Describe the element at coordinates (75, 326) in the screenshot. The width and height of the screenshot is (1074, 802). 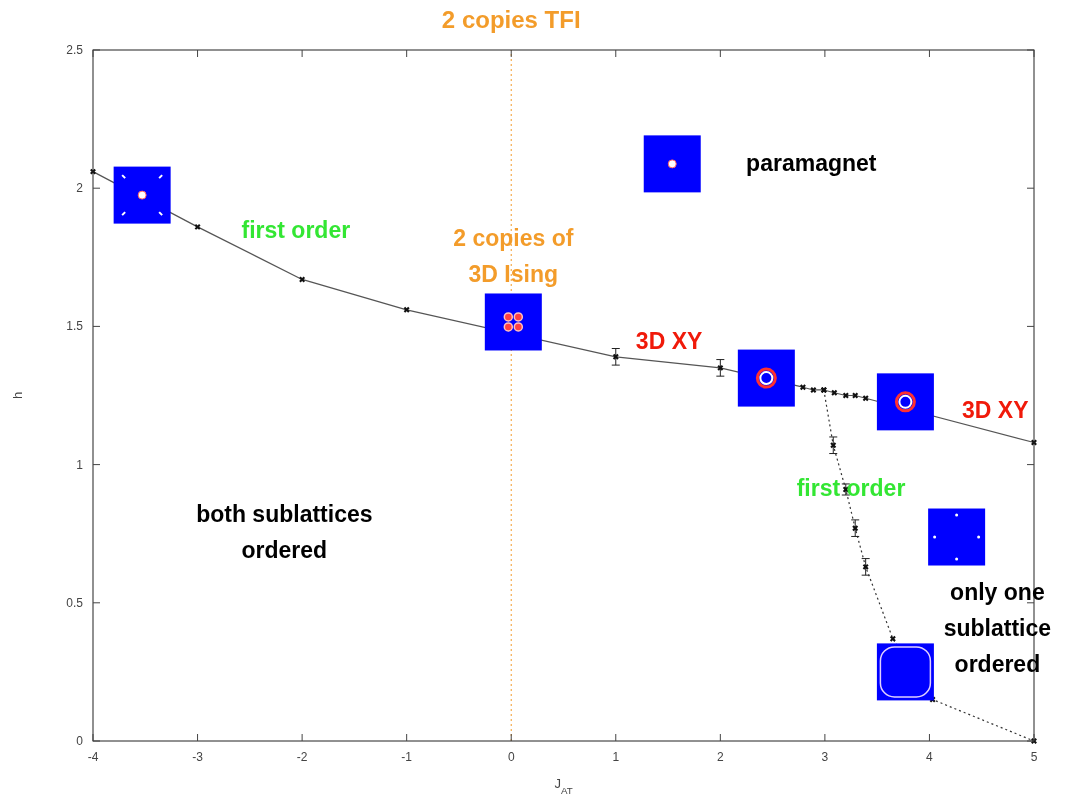
I see `y-tick-label: 1.5` at that location.